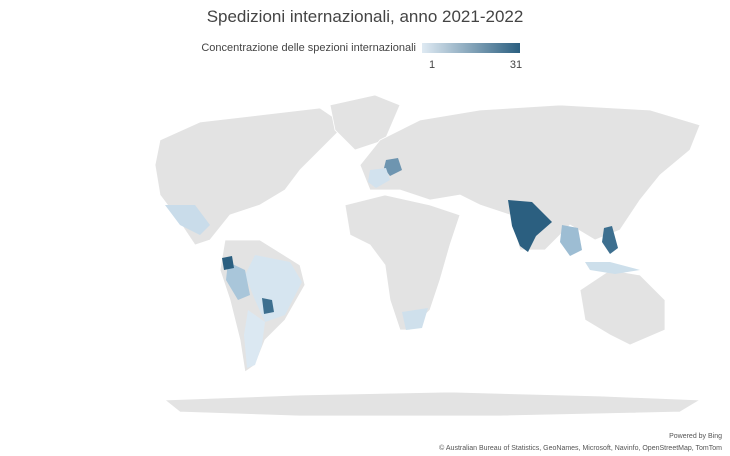 Image resolution: width=730 pixels, height=456 pixels. I want to click on argentina, so click(254, 339).